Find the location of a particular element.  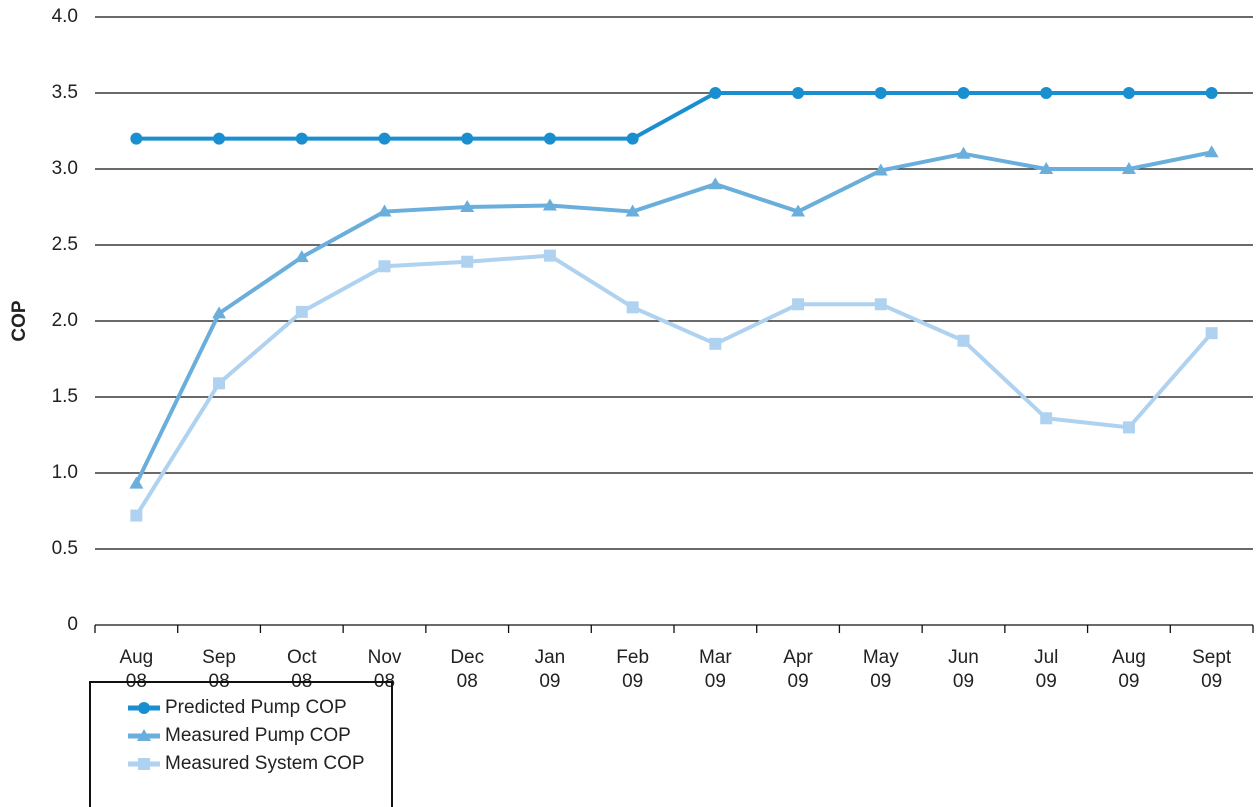

y-tick-label: 3.5 is located at coordinates (65, 92).